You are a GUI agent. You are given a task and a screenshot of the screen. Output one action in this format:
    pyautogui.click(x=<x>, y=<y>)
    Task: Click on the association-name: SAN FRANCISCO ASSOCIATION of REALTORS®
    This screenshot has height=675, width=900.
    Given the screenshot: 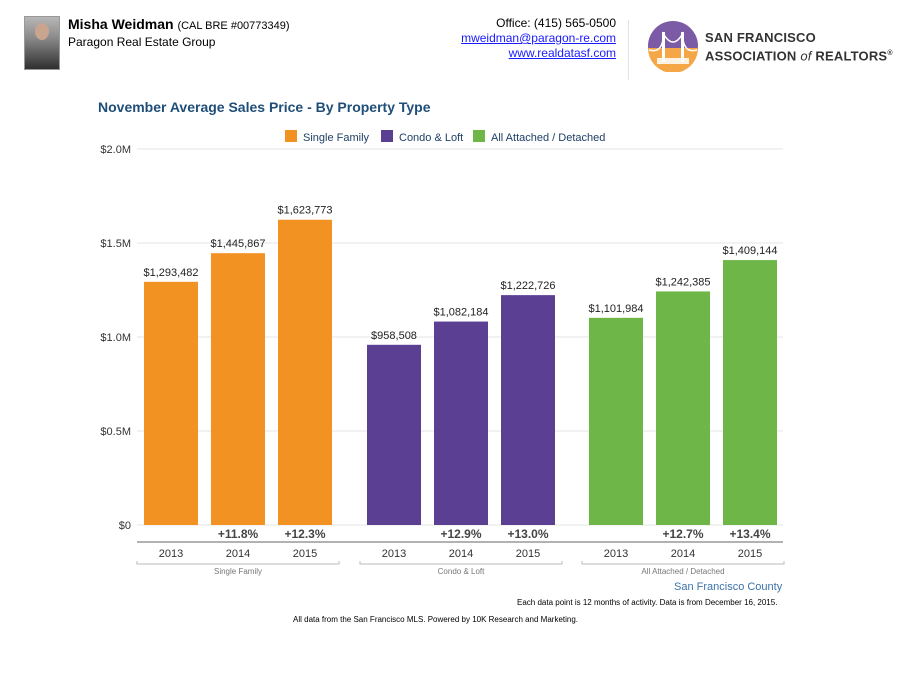 What is the action you would take?
    pyautogui.click(x=799, y=47)
    